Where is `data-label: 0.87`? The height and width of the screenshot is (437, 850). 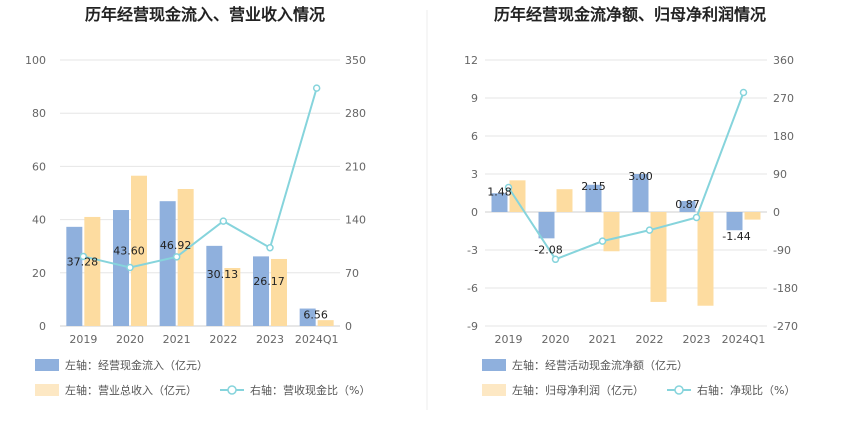 data-label: 0.87 is located at coordinates (687, 204).